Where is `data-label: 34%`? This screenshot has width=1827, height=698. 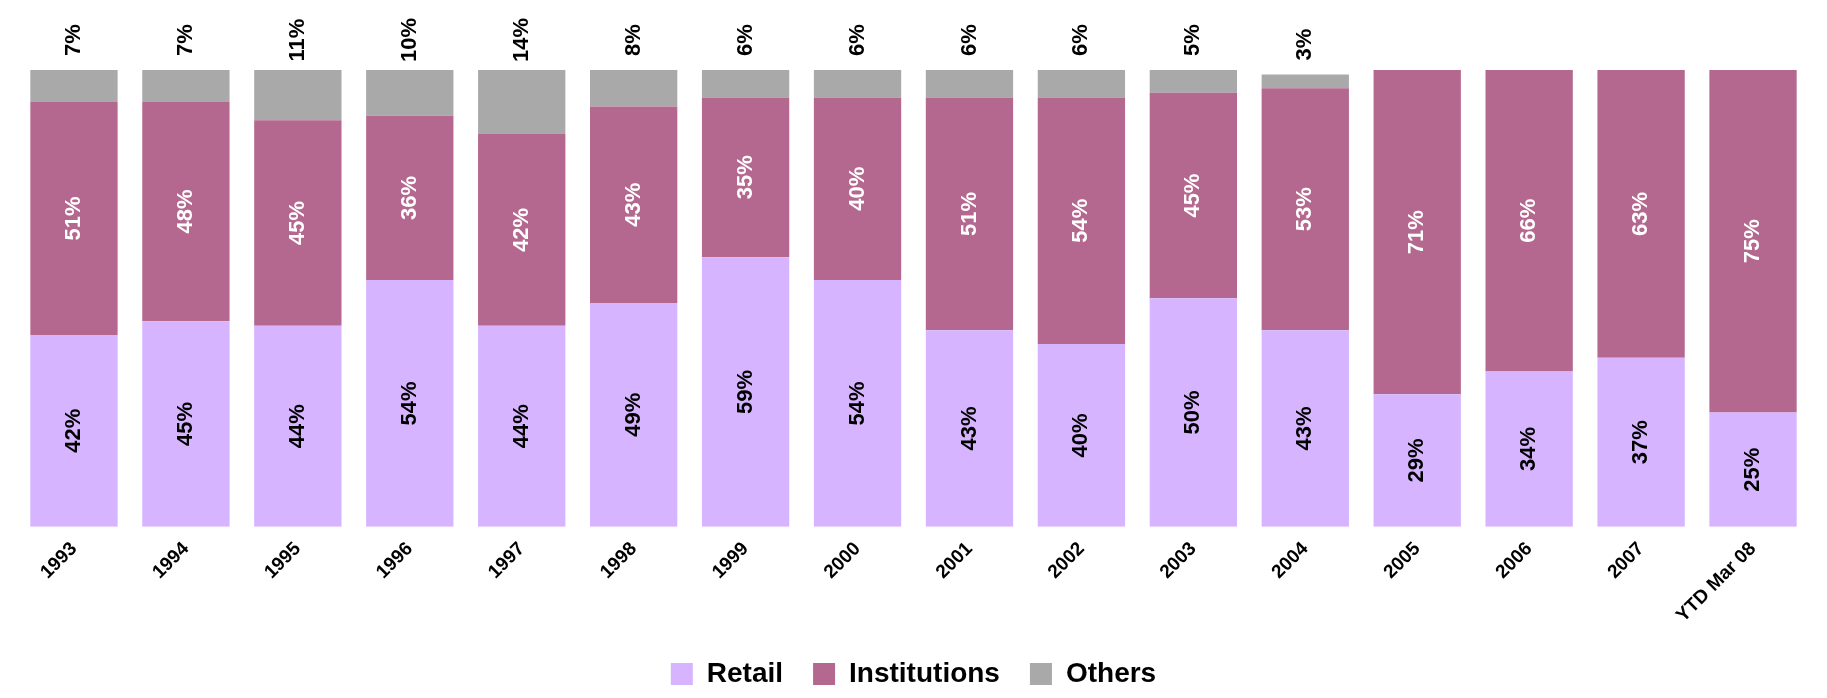 data-label: 34% is located at coordinates (1528, 449).